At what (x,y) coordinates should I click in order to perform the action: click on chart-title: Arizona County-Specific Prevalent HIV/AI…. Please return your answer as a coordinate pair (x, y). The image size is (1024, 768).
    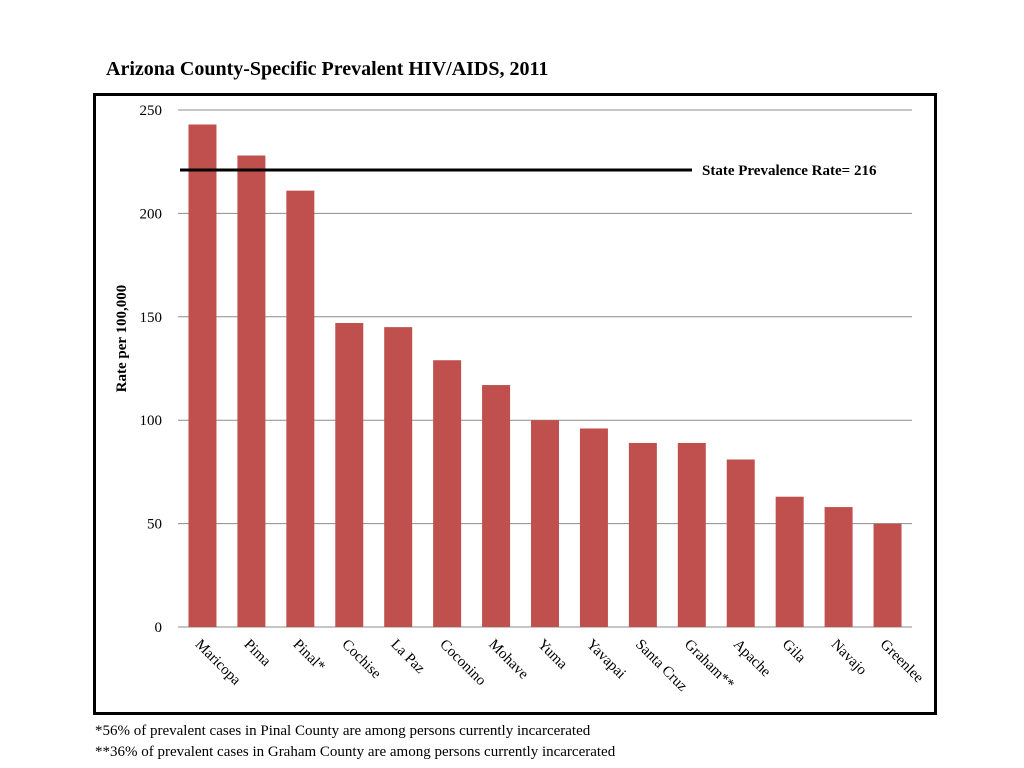
    Looking at the image, I should click on (327, 69).